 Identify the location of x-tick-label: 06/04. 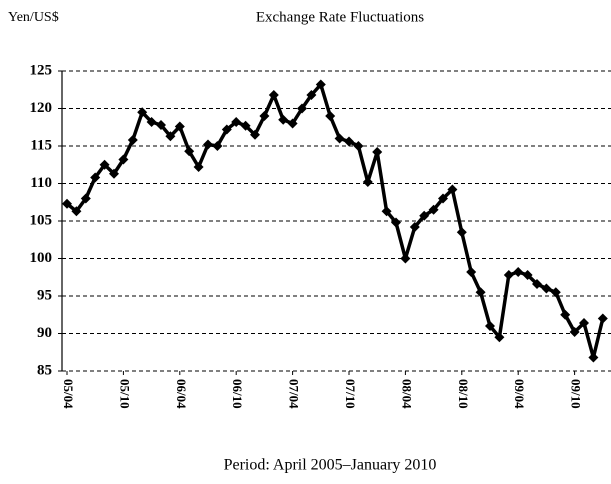
(181, 394).